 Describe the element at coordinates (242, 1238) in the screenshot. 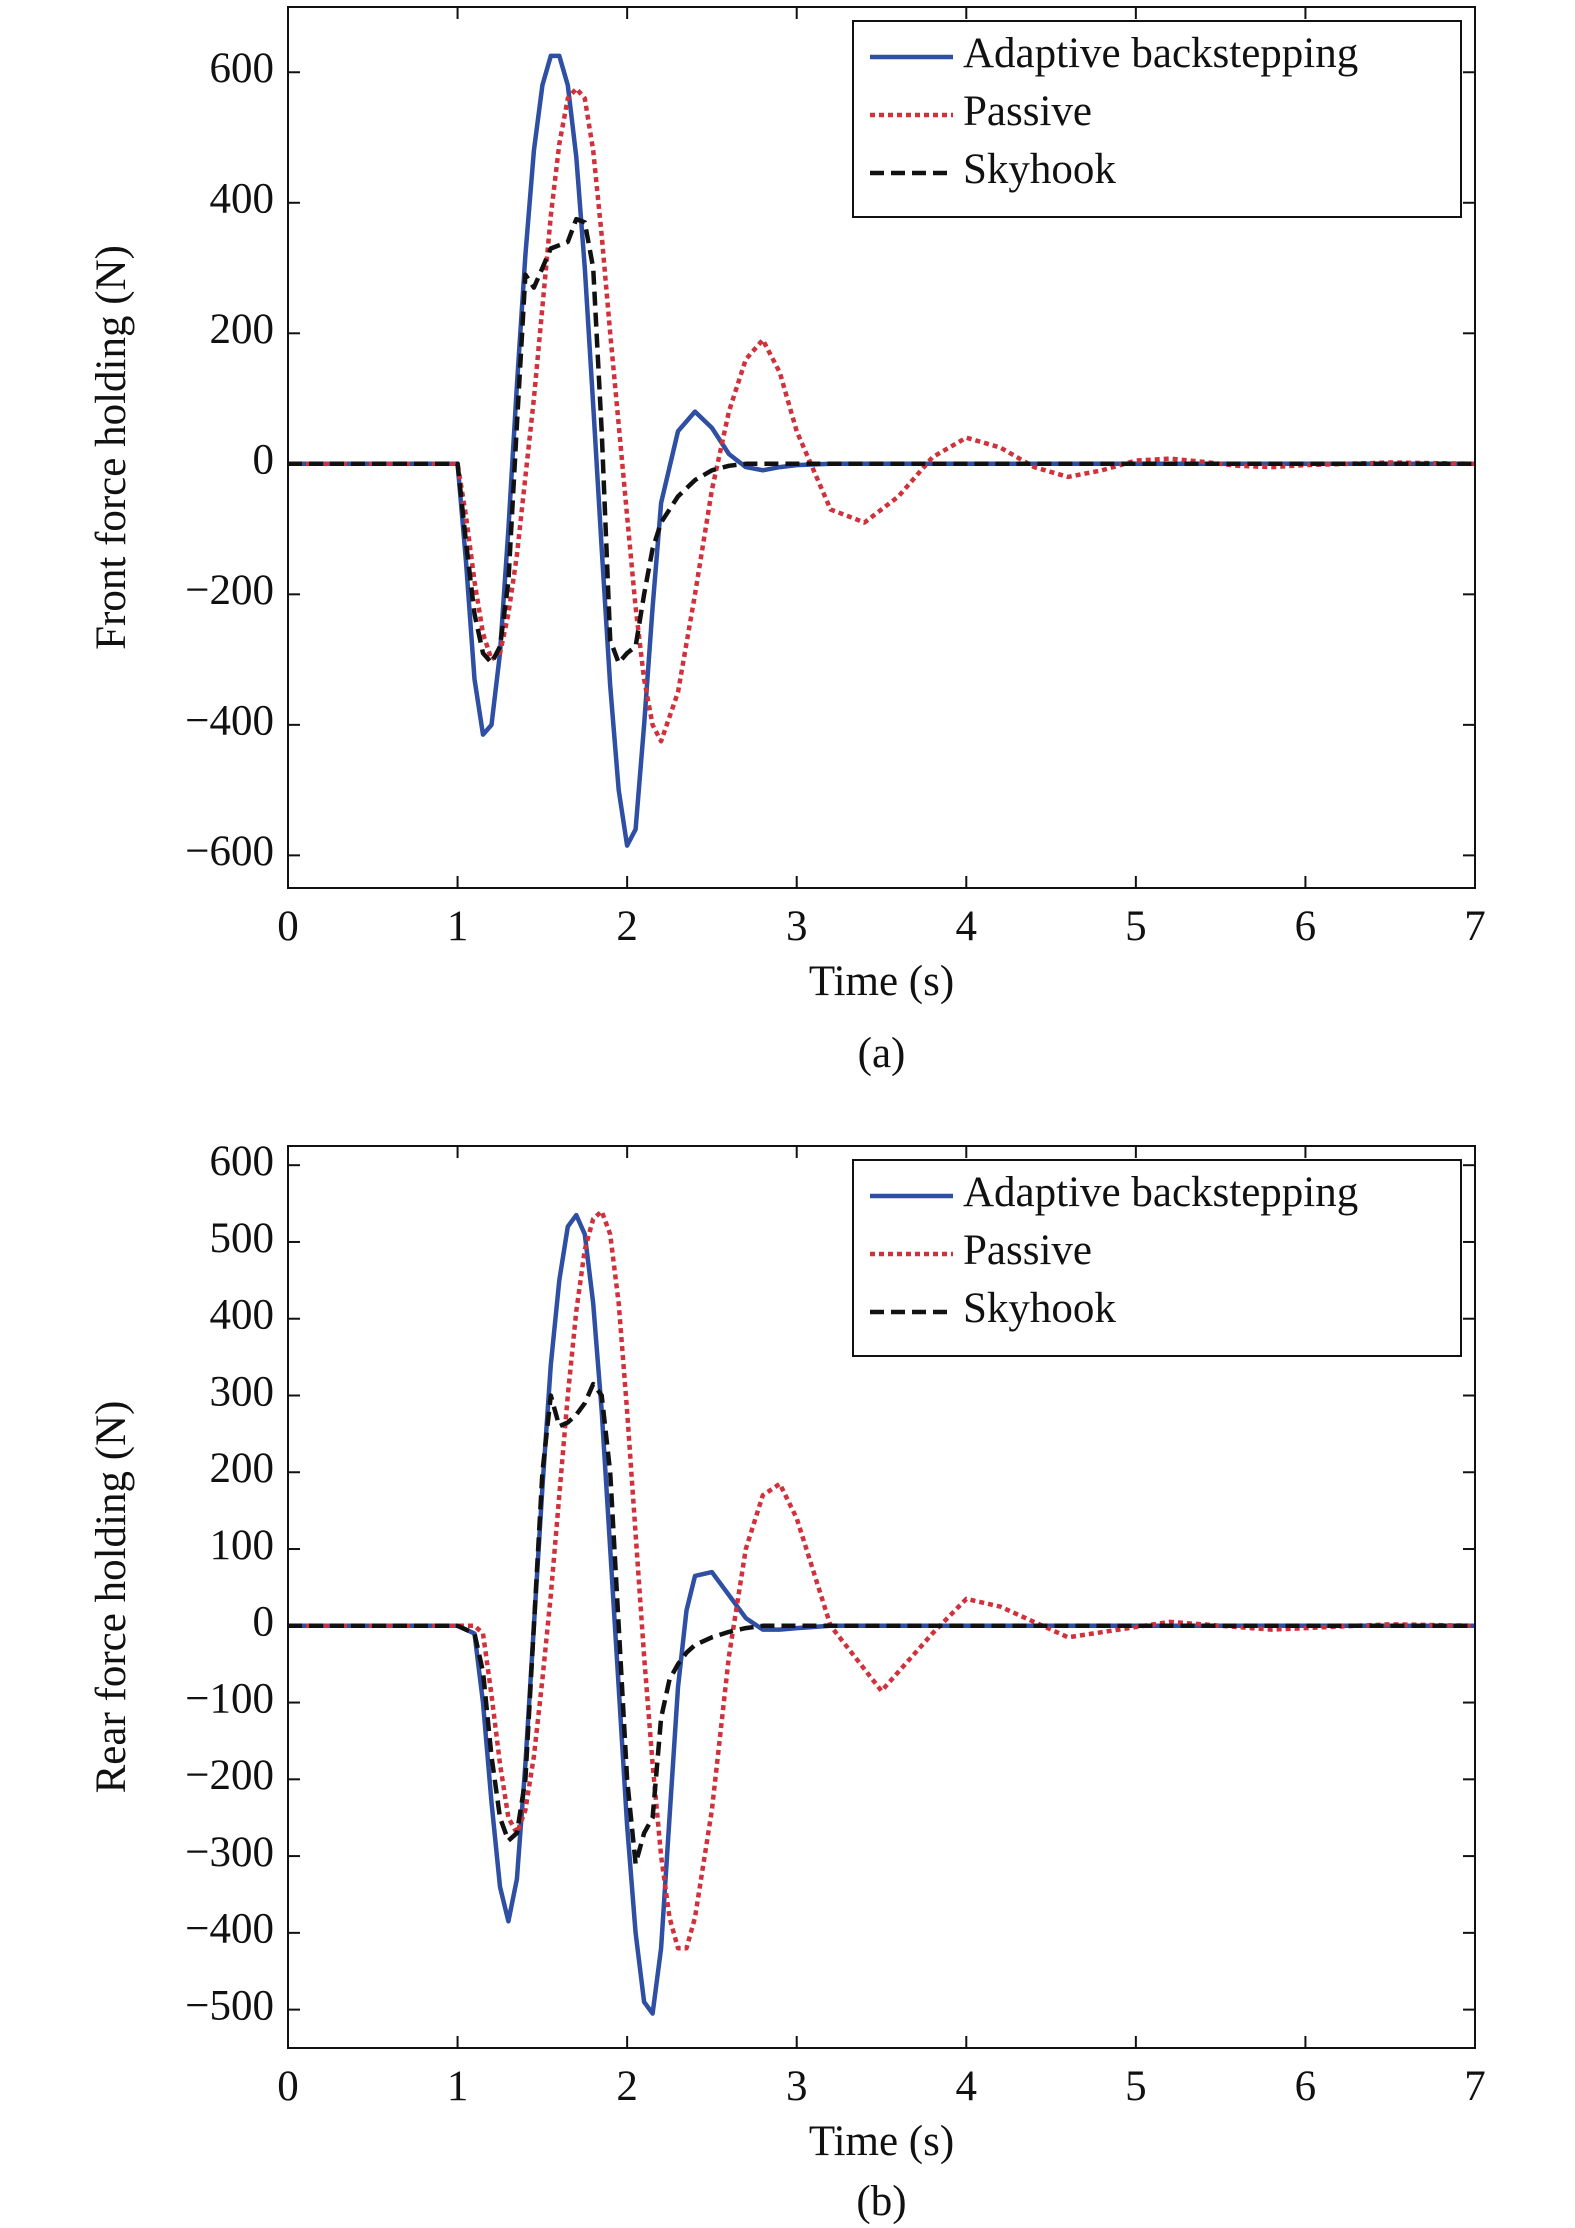

I see `y-tick-label: 500` at that location.